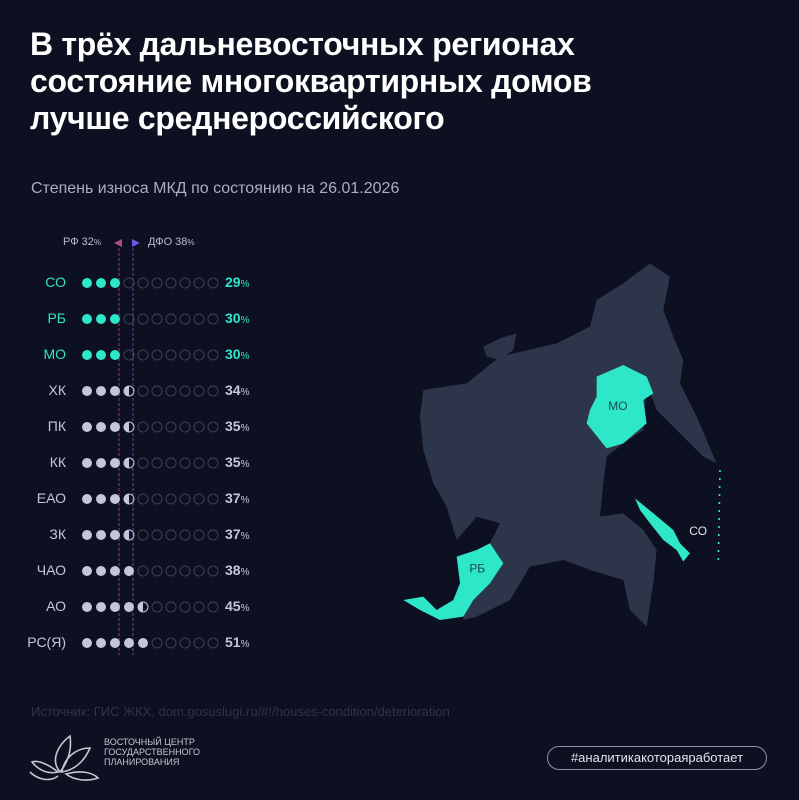 The height and width of the screenshot is (800, 799). What do you see at coordinates (698, 531) in the screenshot?
I see `map-label-so: СО` at bounding box center [698, 531].